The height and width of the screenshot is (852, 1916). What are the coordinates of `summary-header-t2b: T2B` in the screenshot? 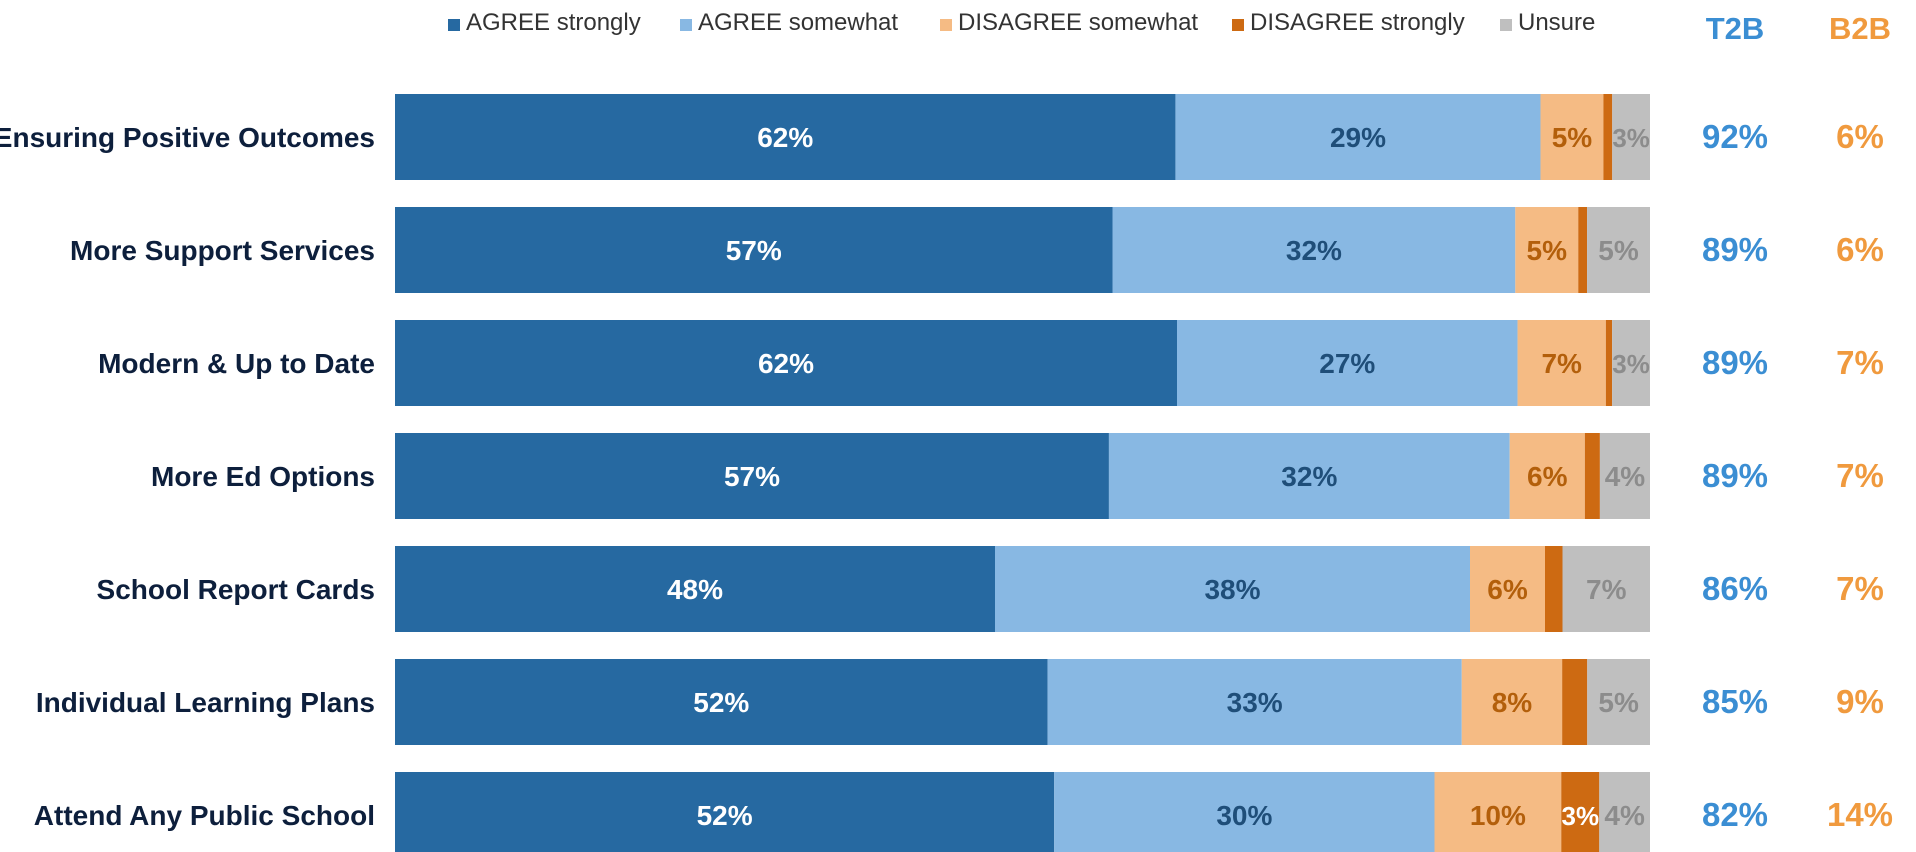 It's located at (1735, 28).